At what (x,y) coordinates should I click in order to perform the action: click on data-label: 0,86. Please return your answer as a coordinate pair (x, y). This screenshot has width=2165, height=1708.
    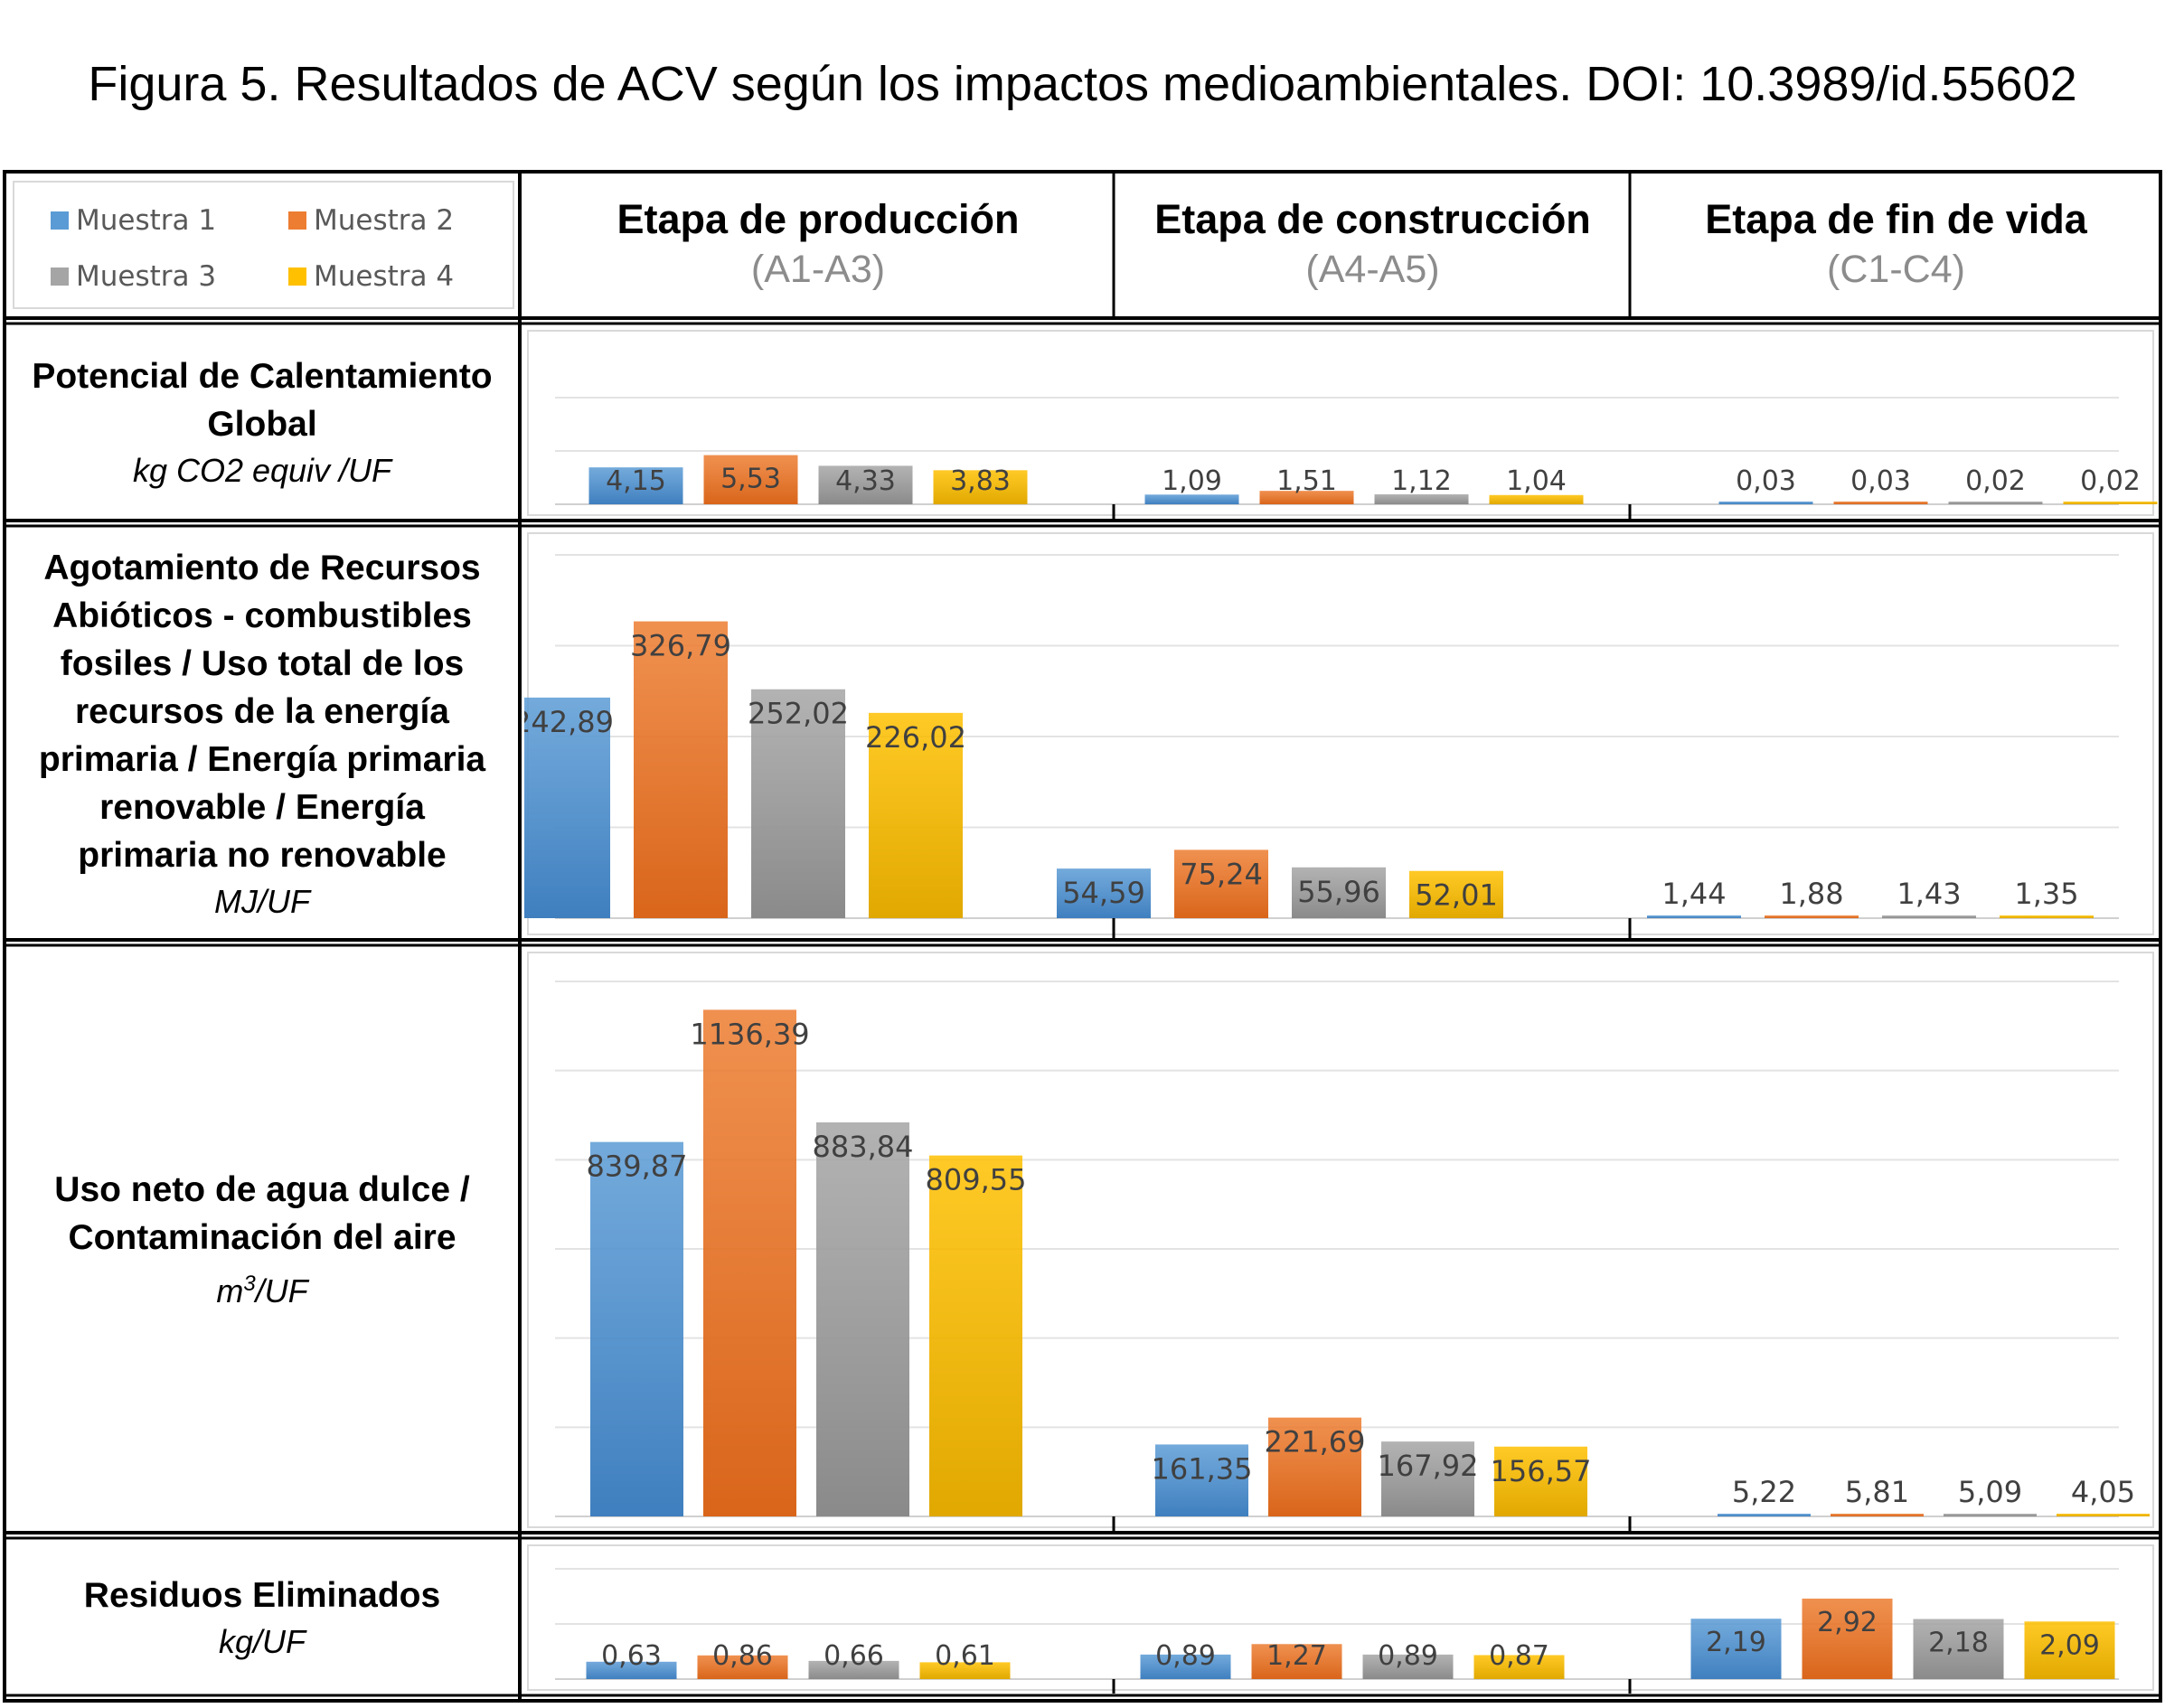
    Looking at the image, I should click on (742, 1656).